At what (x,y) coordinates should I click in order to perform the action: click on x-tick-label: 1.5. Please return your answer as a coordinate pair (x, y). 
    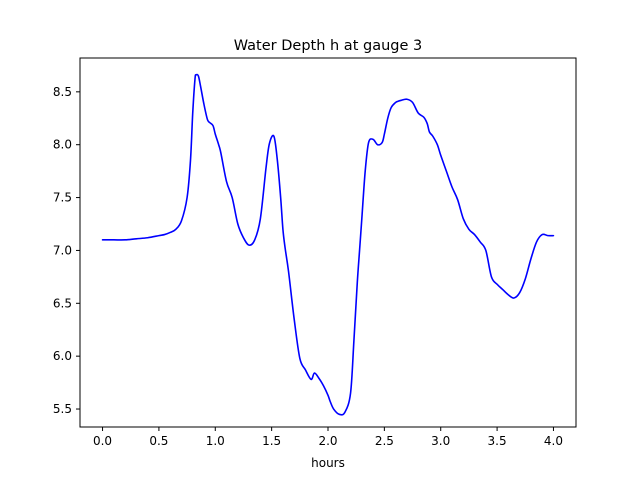
    Looking at the image, I should click on (271, 441).